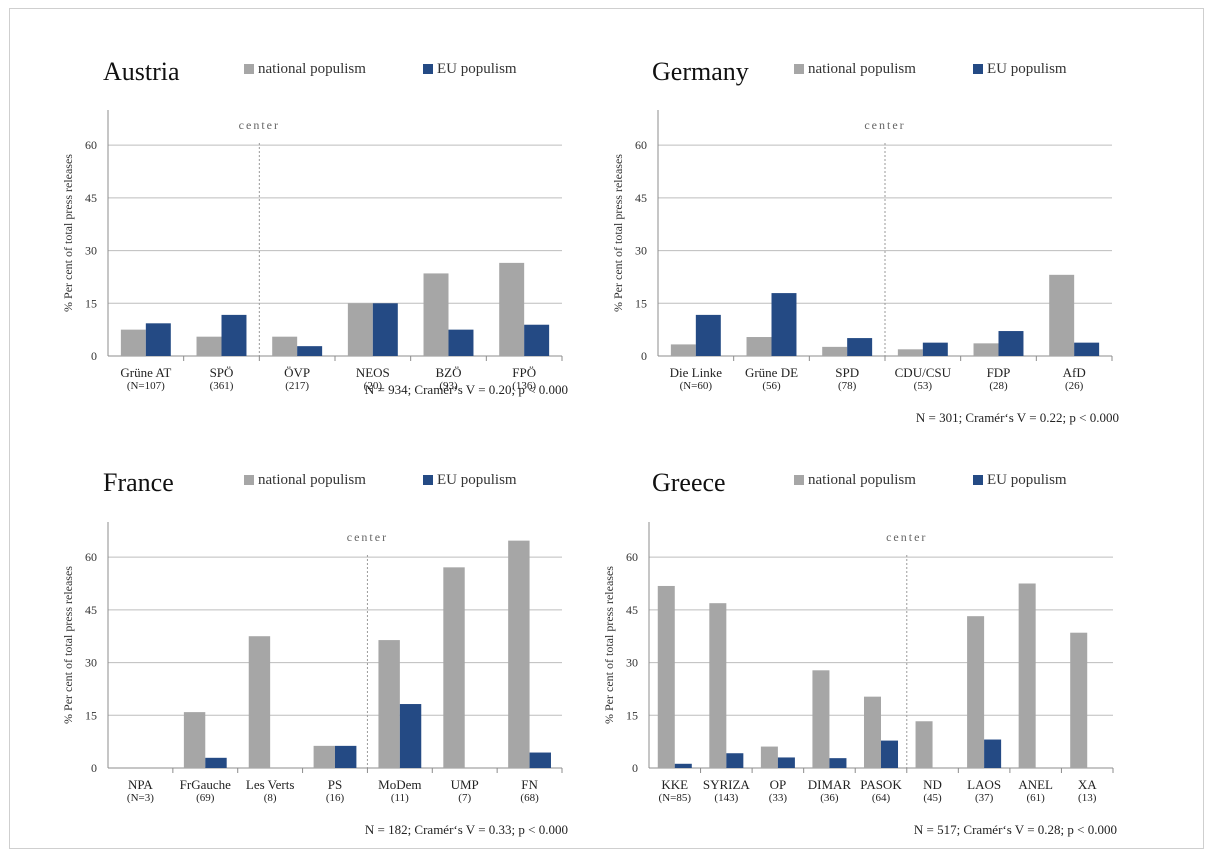 Image resolution: width=1213 pixels, height=857 pixels. I want to click on x-category-label: MoDem, so click(399, 784).